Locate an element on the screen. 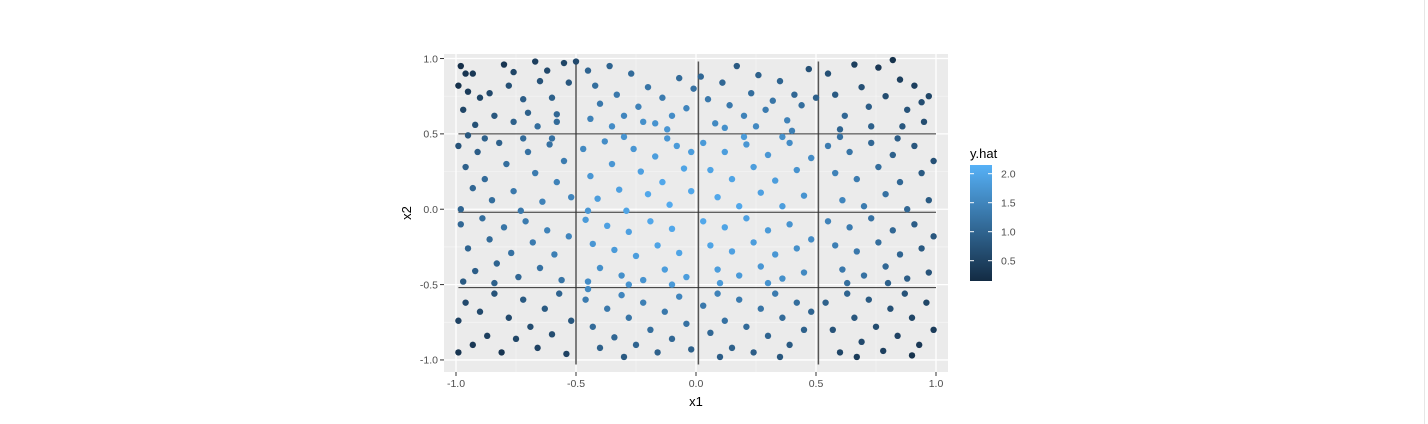  x-tick-label: 0.0 is located at coordinates (696, 384).